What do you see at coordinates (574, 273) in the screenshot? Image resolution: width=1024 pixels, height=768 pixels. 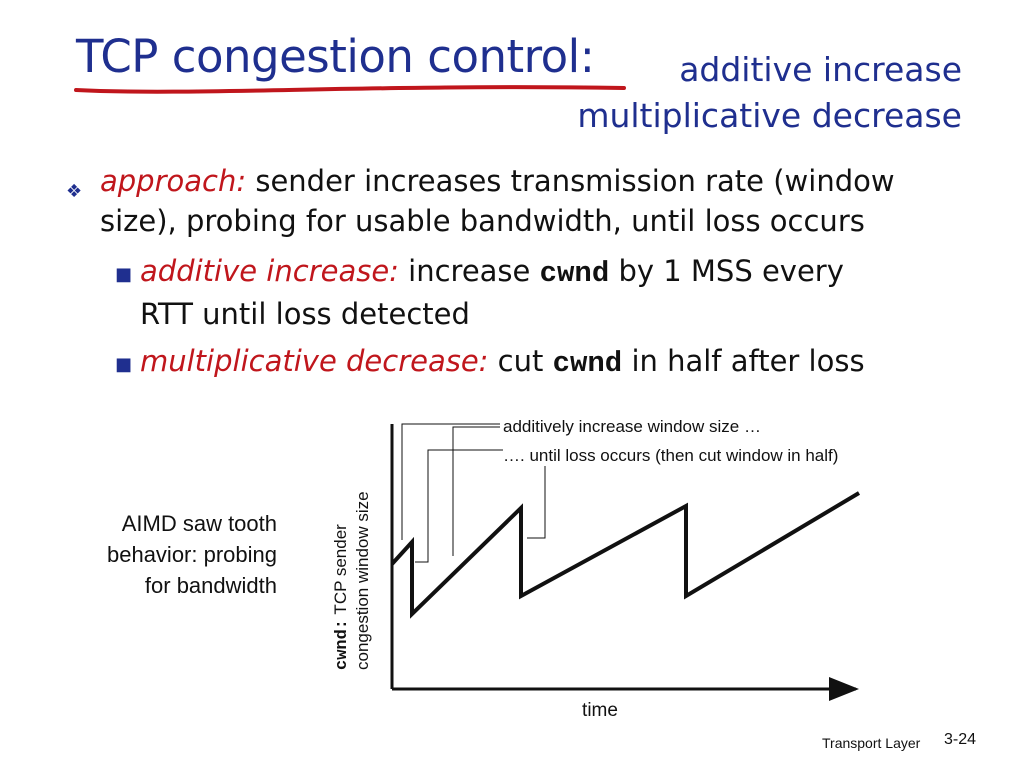 I see `bullet-additive-code: cwnd` at bounding box center [574, 273].